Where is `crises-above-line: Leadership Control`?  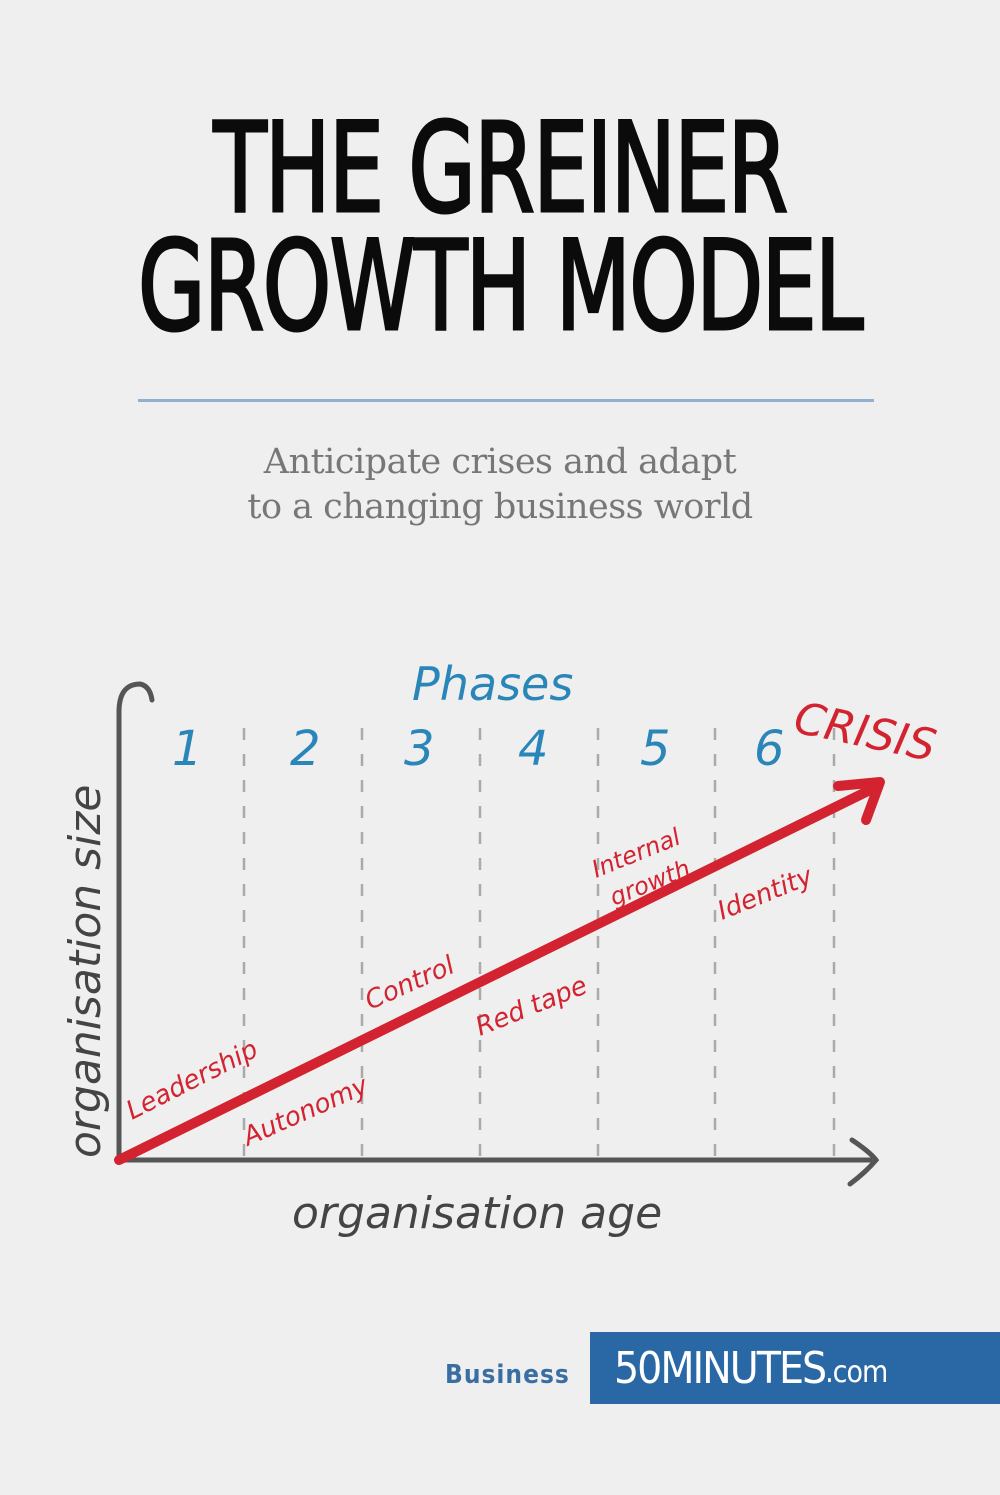
crises-above-line: Leadership Control is located at coordinates (291, 1038).